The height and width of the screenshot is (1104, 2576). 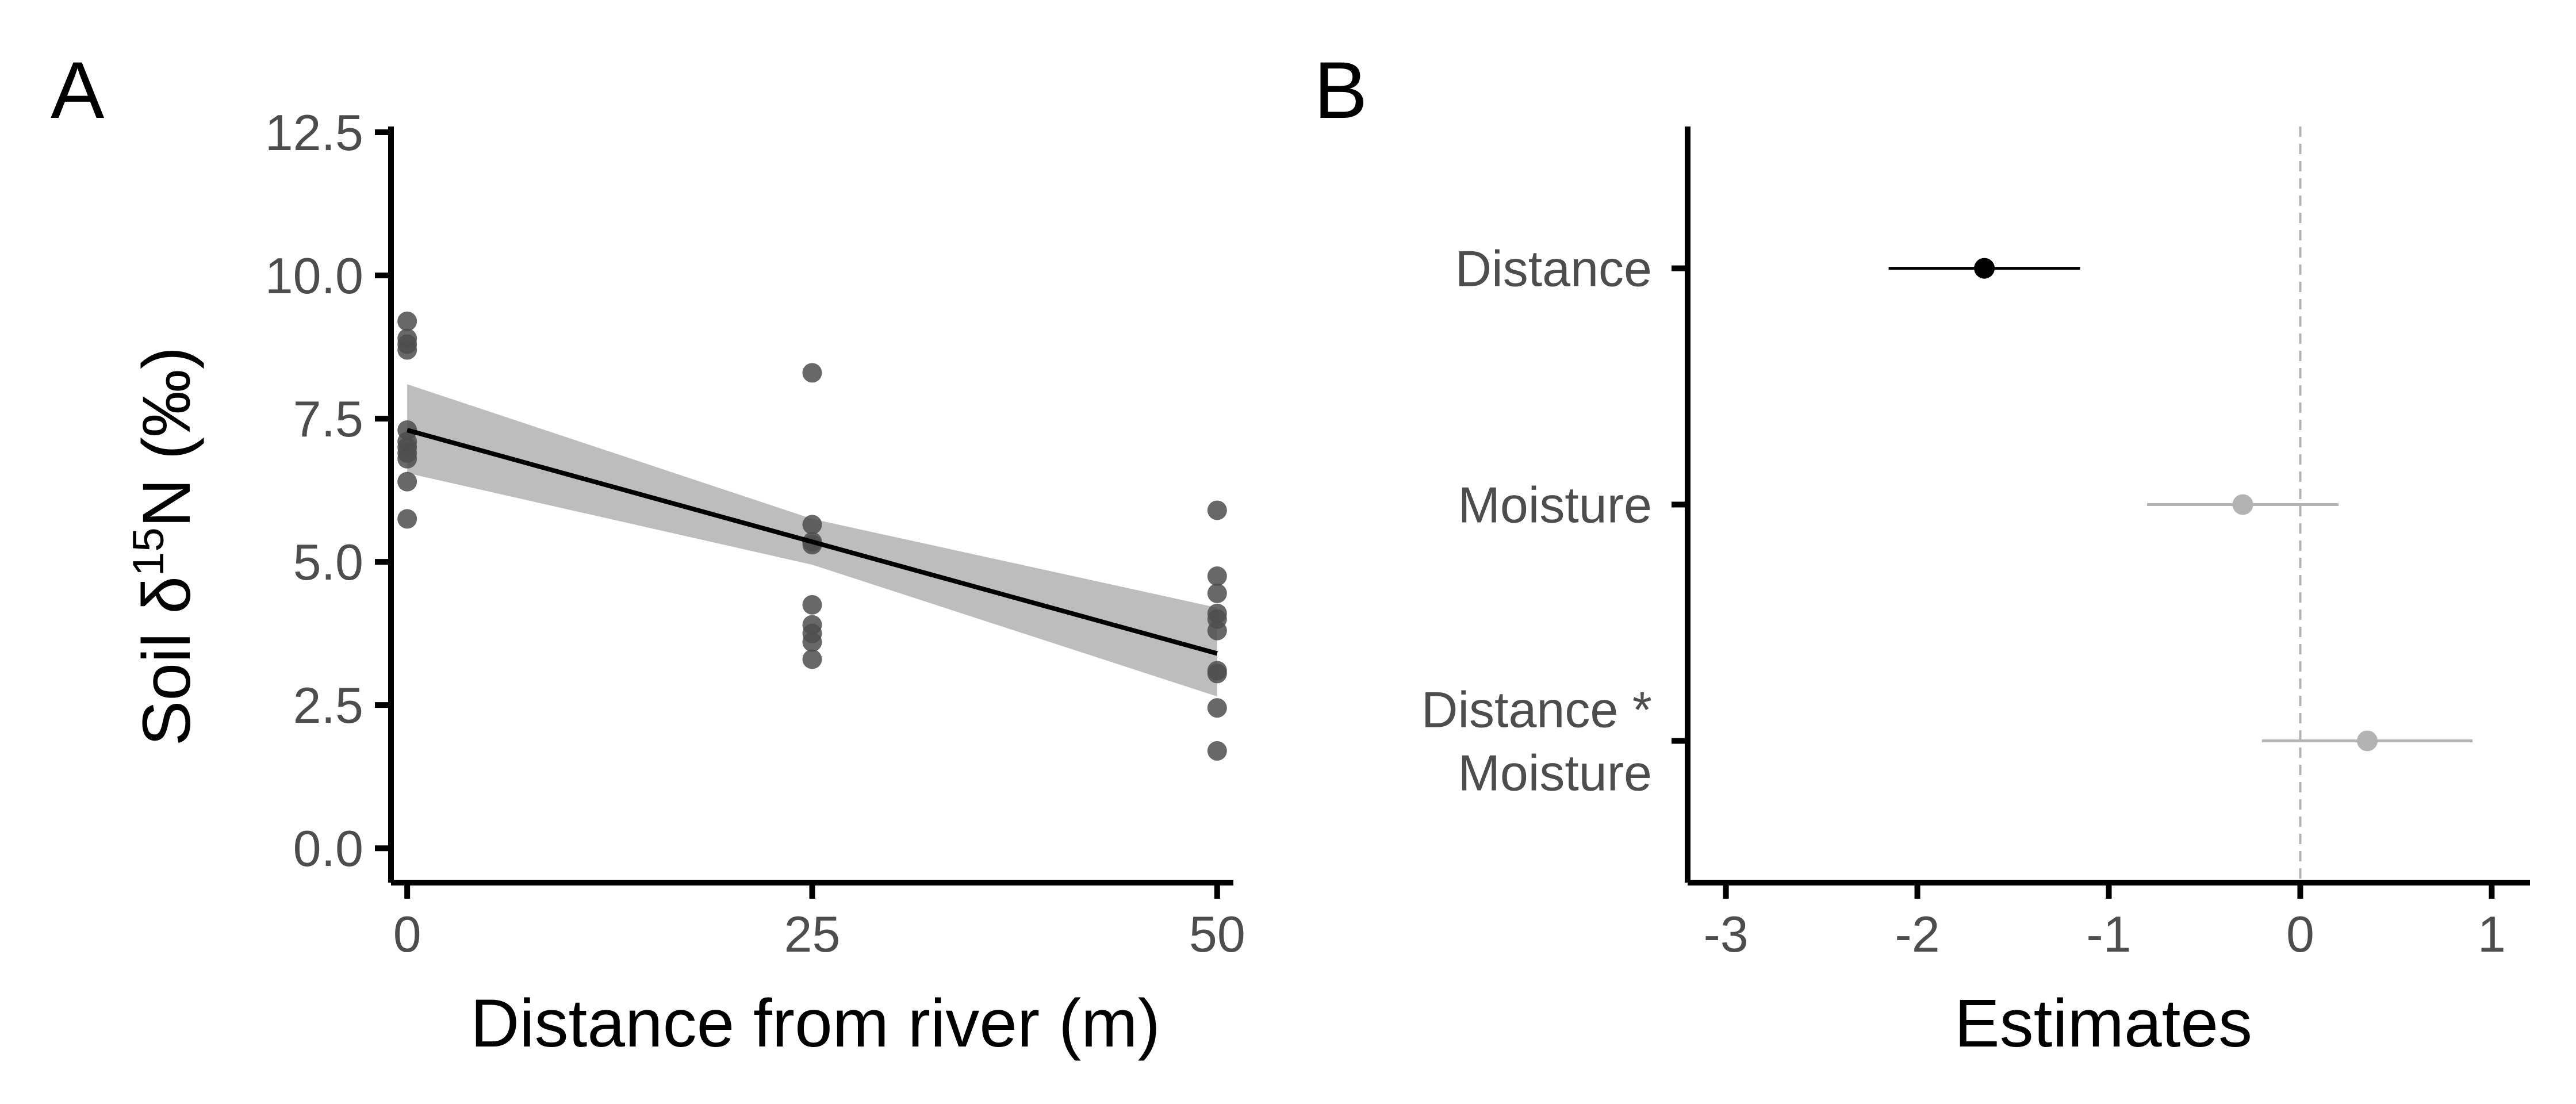 I want to click on y-title-main: Soil δ, so click(x=167, y=661).